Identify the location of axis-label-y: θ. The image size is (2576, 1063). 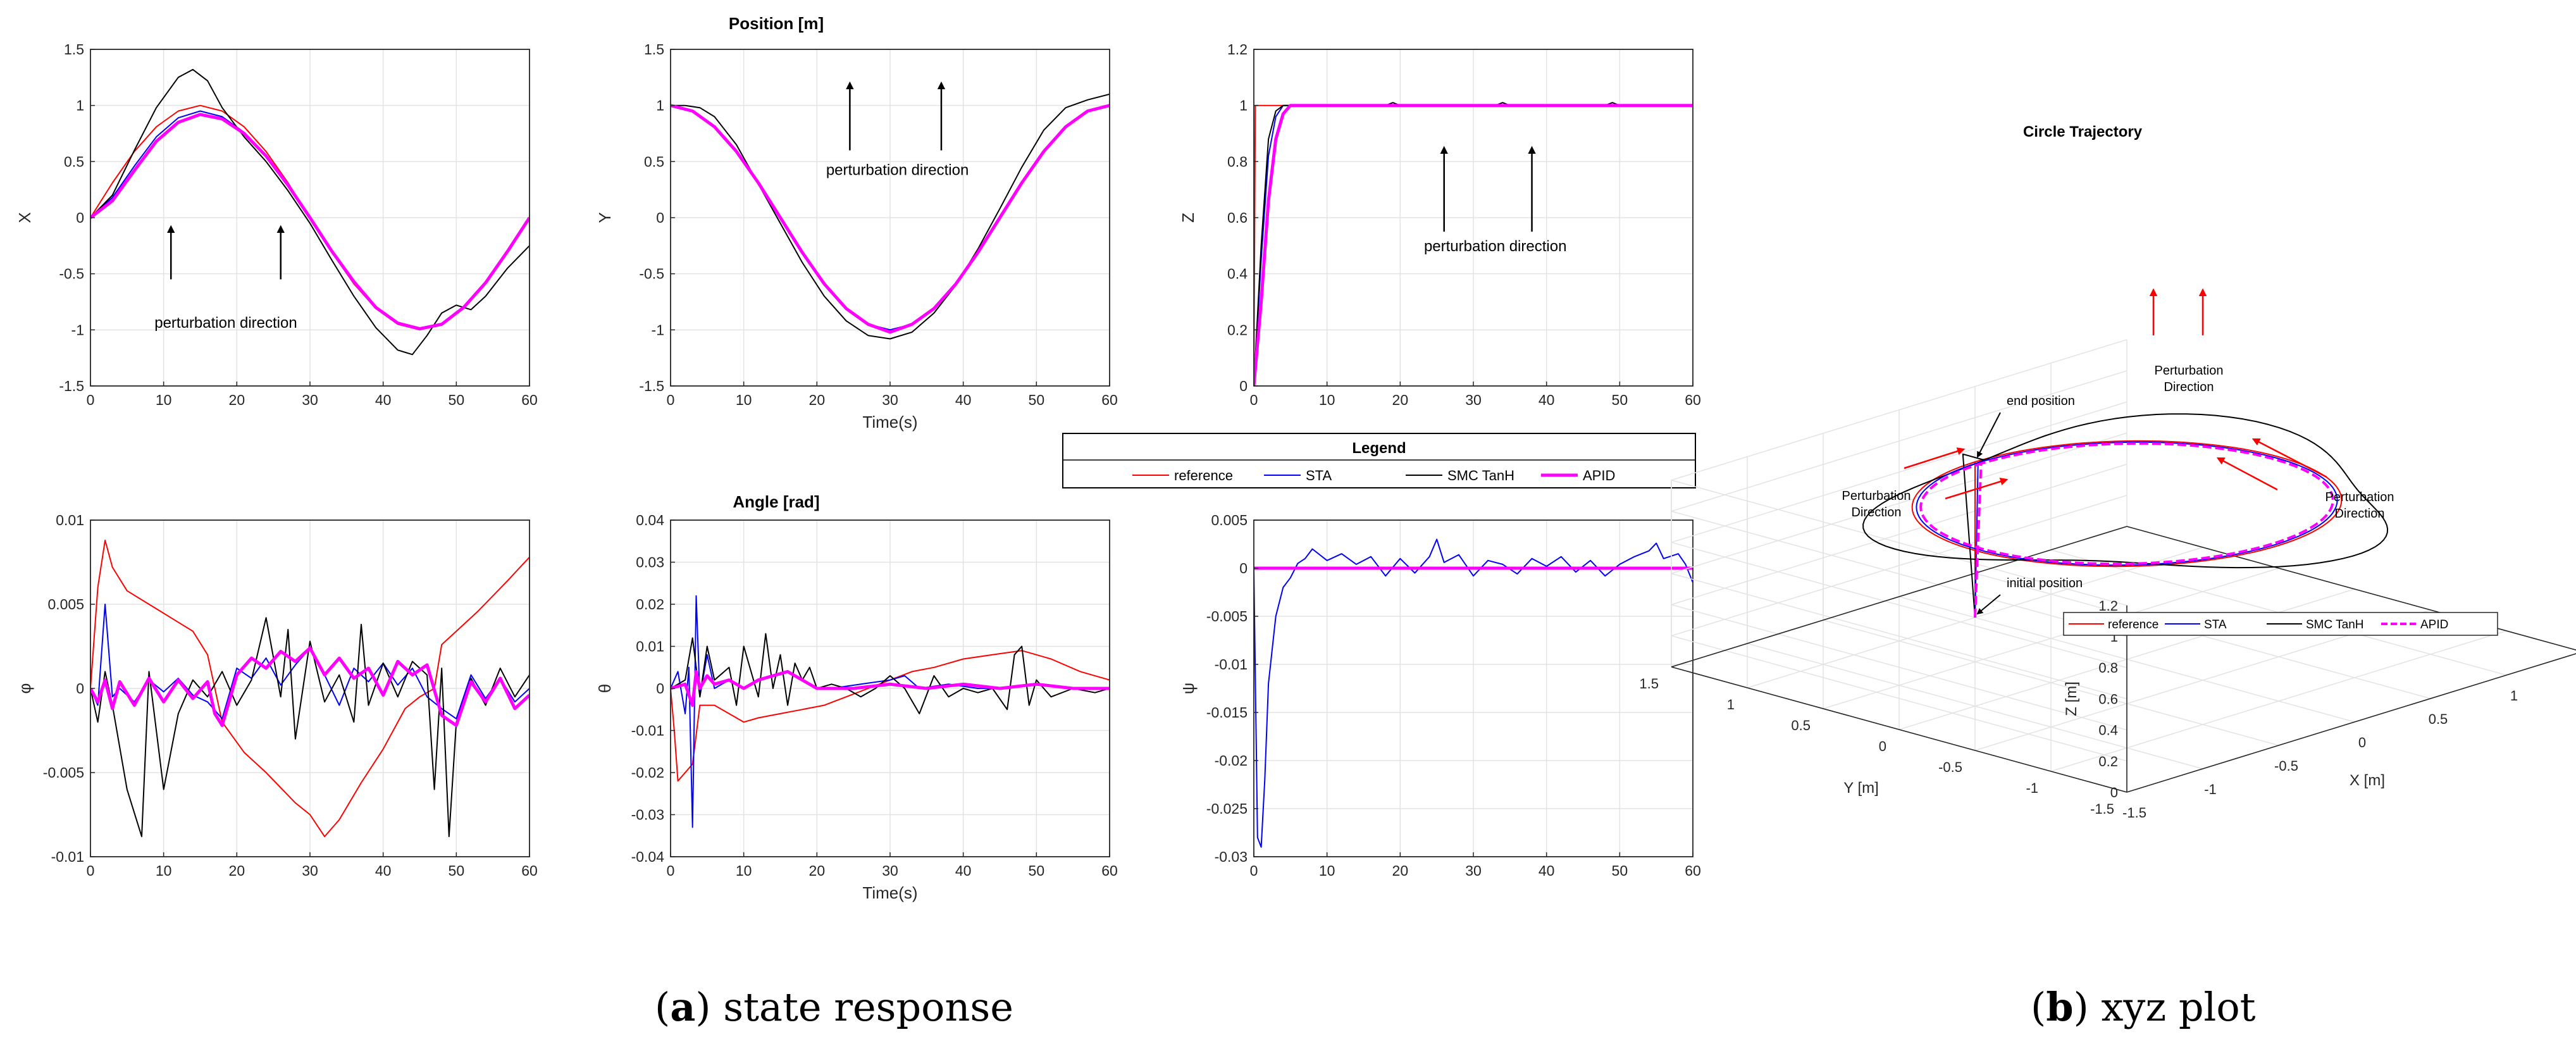
(604, 688).